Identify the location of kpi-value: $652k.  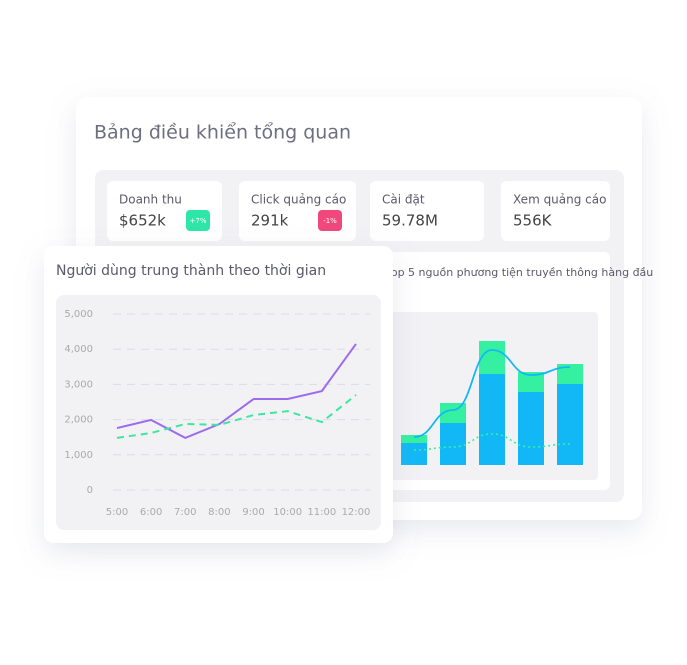
(142, 221).